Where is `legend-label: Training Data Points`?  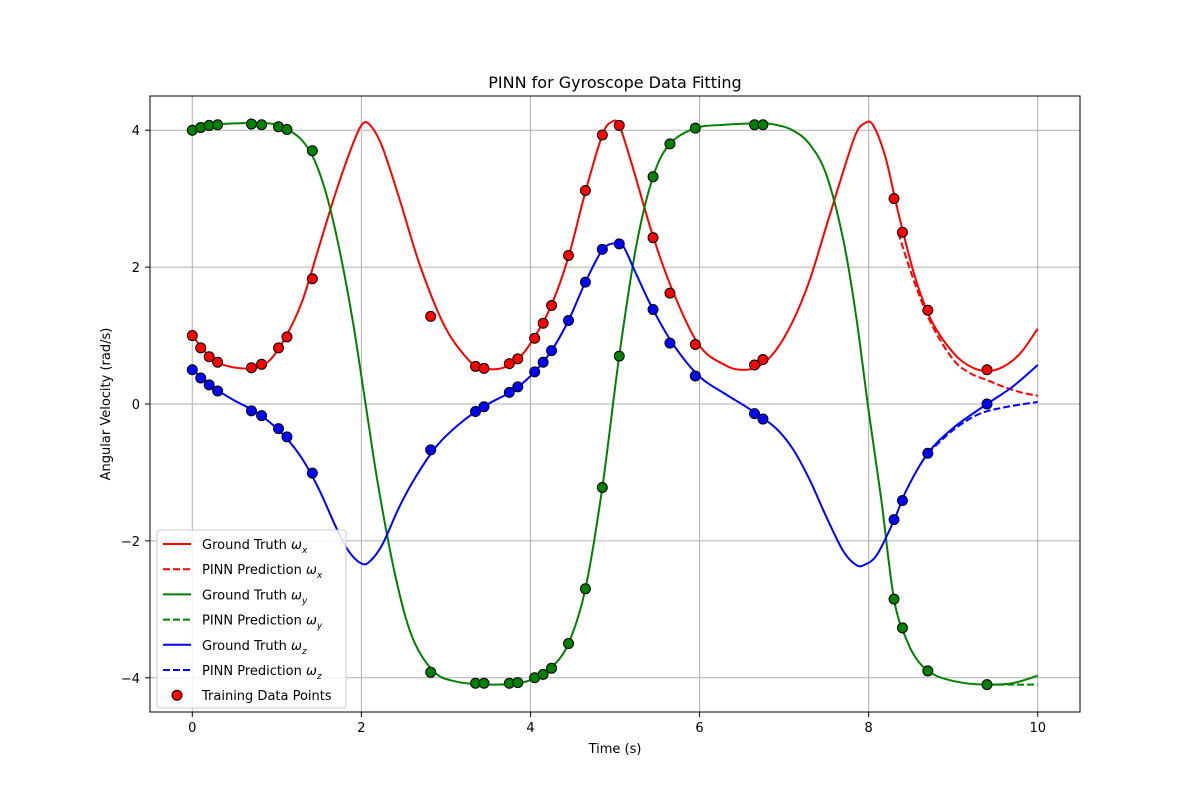
legend-label: Training Data Points is located at coordinates (266, 696).